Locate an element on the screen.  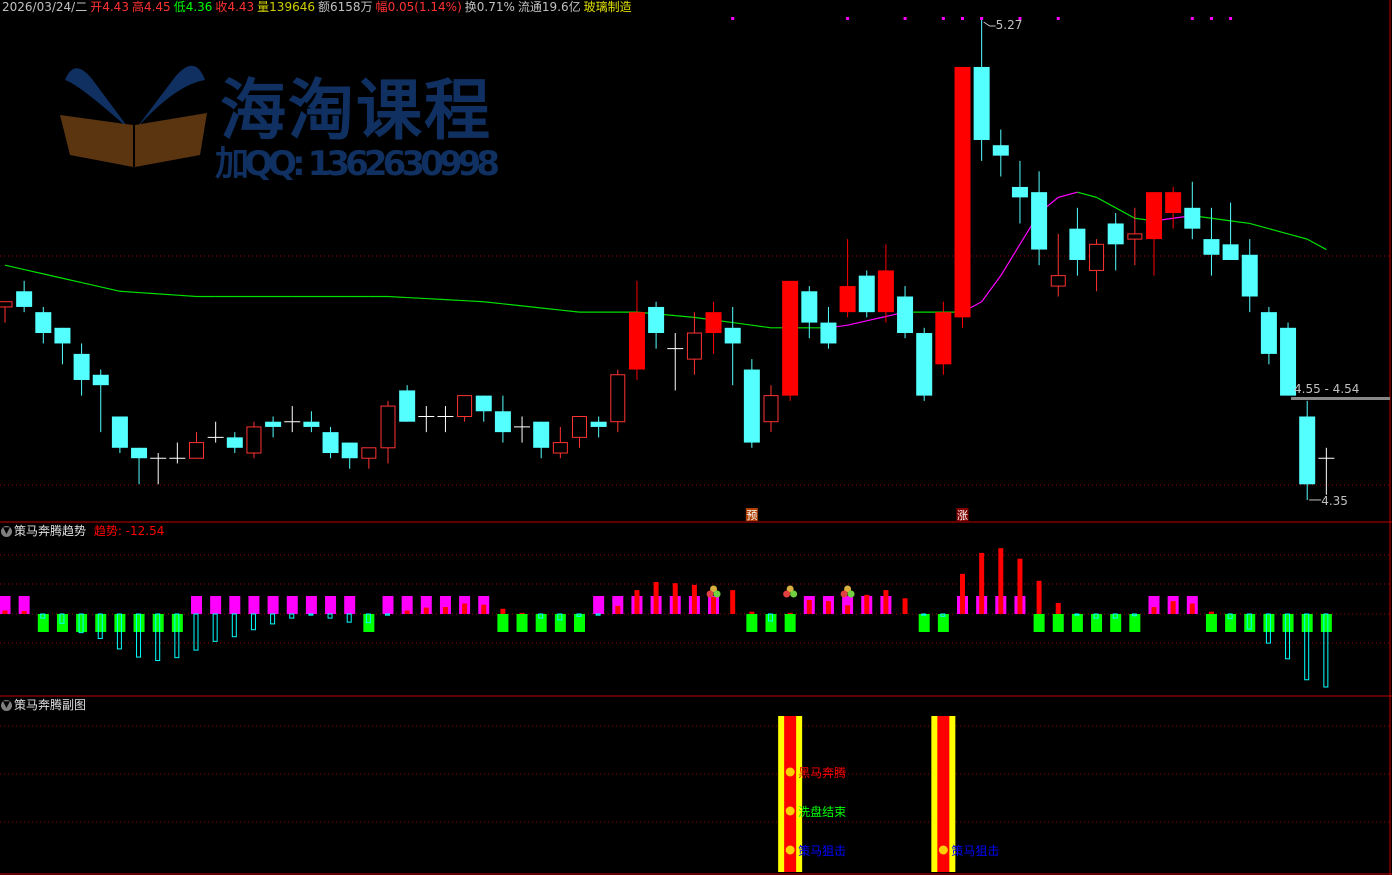
sector-link: 玻璃制造 is located at coordinates (607, 7).